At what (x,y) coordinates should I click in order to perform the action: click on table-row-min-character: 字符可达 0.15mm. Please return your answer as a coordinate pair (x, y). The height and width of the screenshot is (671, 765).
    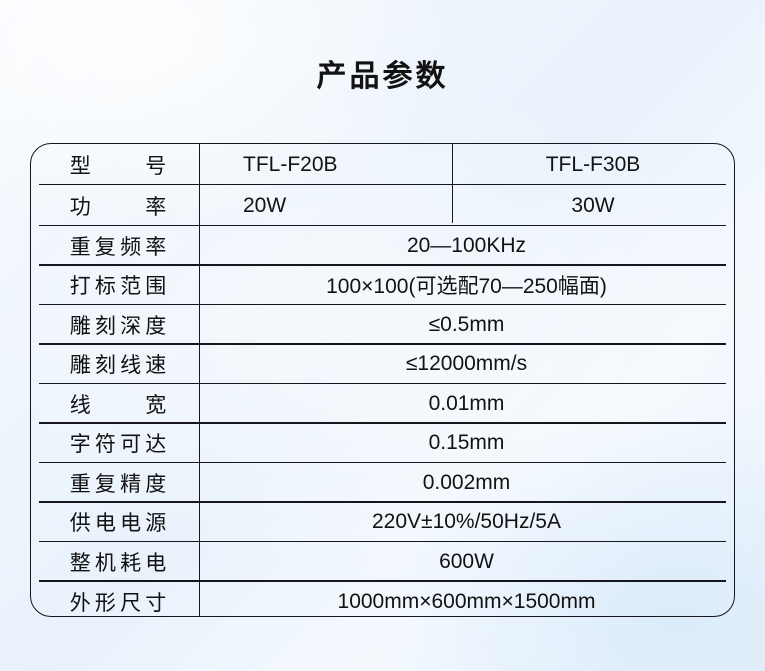
    Looking at the image, I should click on (382, 444).